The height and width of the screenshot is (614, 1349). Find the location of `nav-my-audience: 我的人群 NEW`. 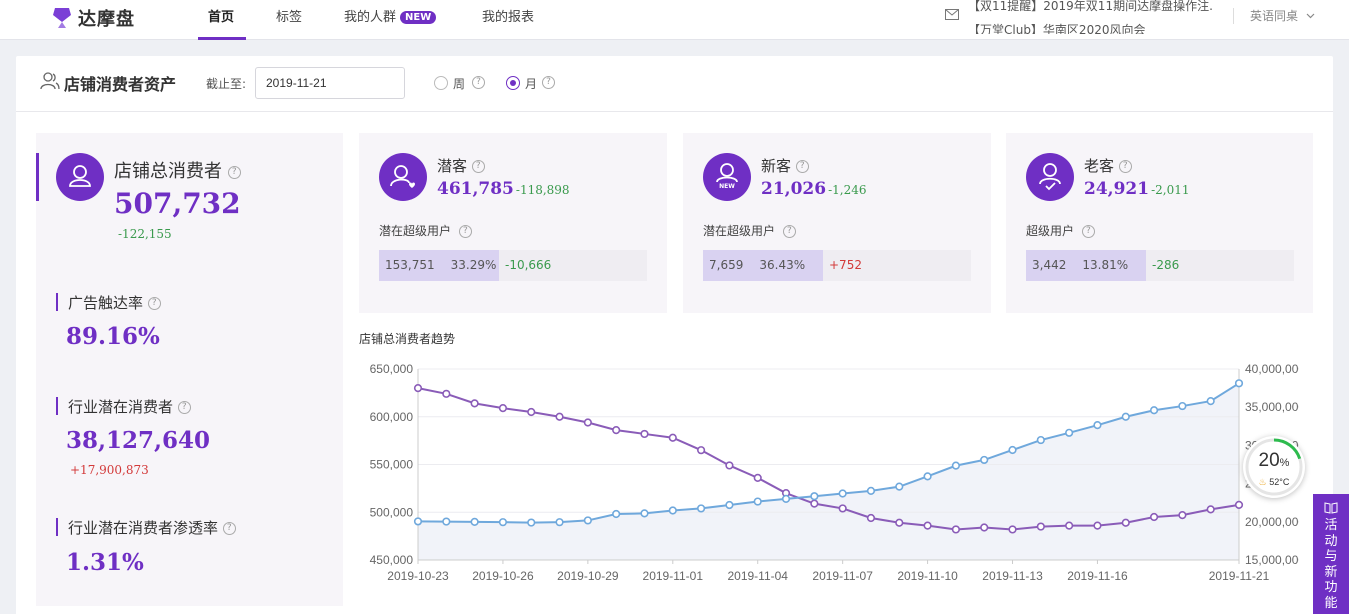

nav-my-audience: 我的人群 NEW is located at coordinates (390, 15).